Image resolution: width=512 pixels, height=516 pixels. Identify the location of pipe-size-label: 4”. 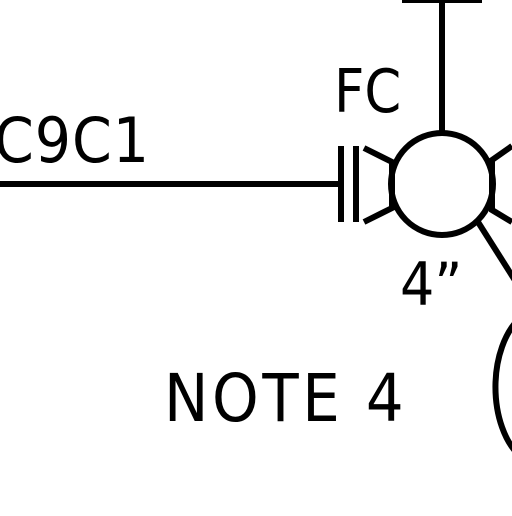
(431, 285).